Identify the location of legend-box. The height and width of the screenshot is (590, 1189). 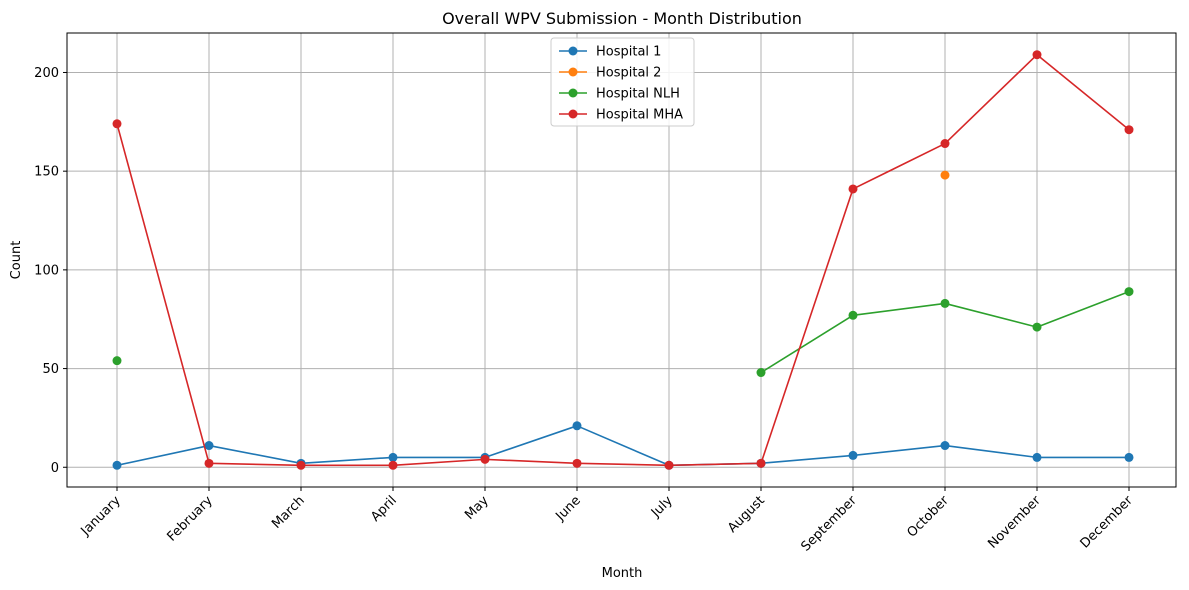
(622, 82).